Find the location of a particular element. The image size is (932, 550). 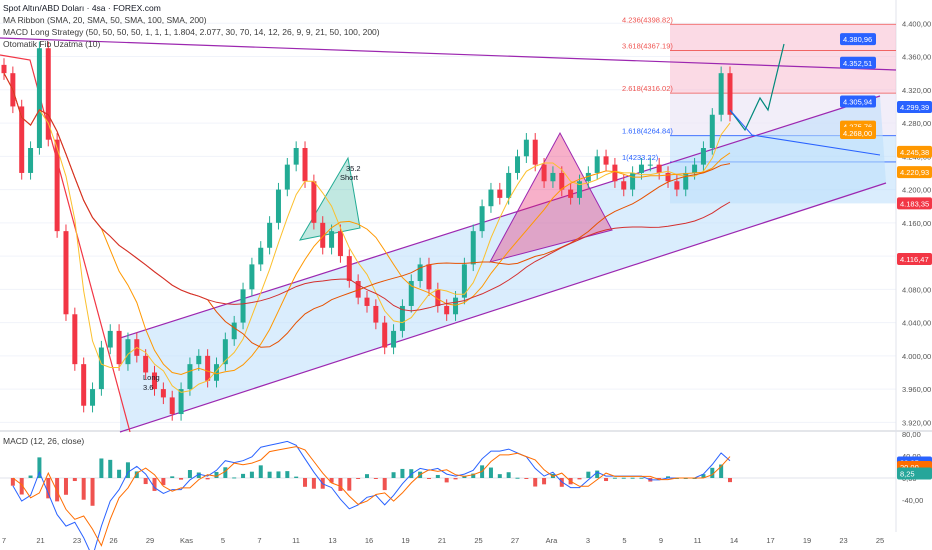

time-tick-label: 27 is located at coordinates (515, 540).